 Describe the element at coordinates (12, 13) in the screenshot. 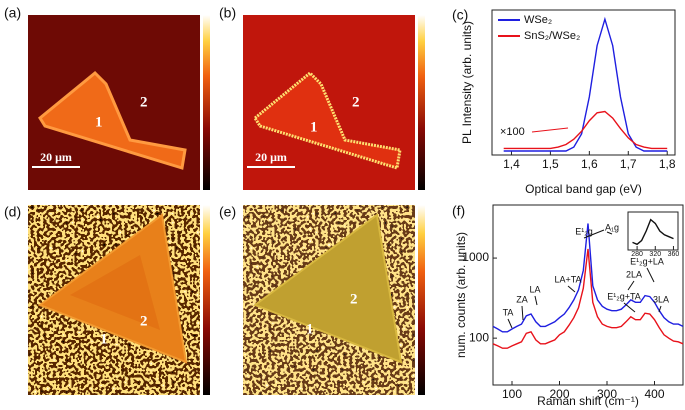

I see `panel-label: (a)` at that location.